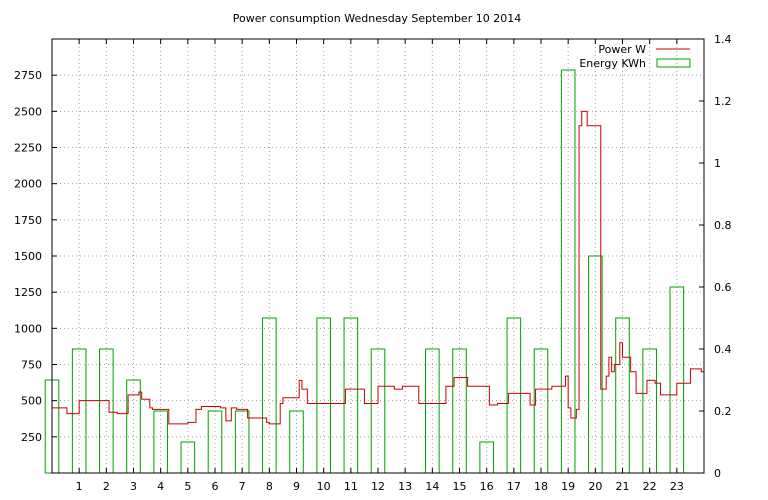 The height and width of the screenshot is (500, 768). I want to click on x-tick-label: 22, so click(650, 486).